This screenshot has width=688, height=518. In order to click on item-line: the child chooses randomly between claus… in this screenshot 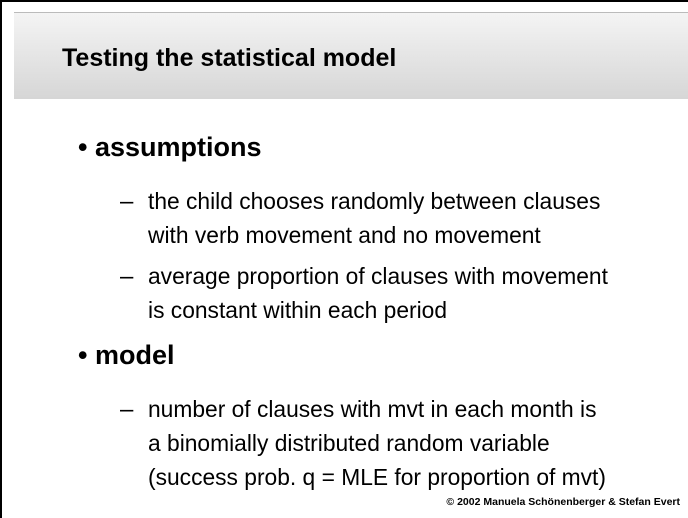, I will do `click(374, 201)`.